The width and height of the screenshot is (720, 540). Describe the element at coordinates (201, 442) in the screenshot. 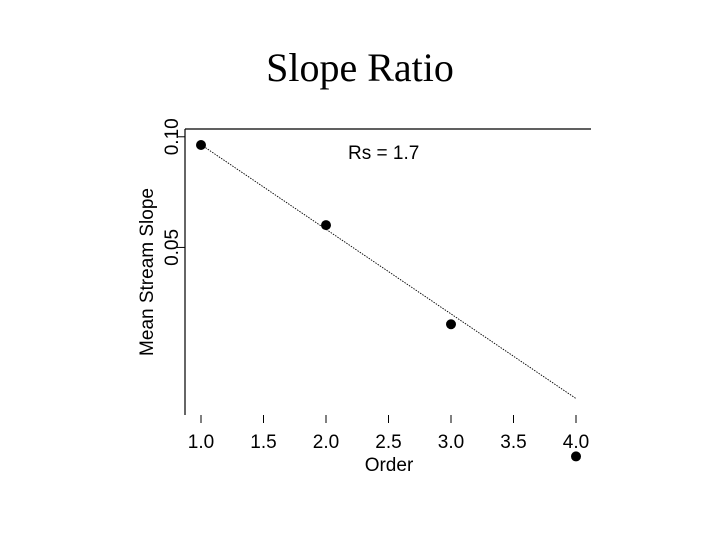

I see `x-tick-label: 1.0` at that location.